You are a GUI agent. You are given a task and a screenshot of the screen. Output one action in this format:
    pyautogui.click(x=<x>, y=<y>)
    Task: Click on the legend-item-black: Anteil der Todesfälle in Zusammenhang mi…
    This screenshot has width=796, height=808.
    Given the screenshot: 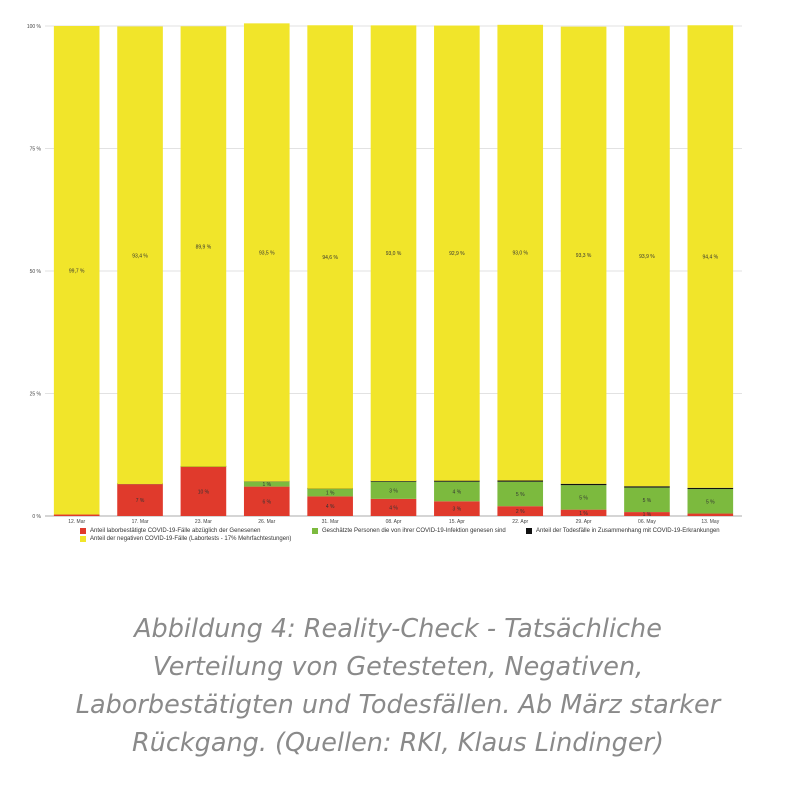 What is the action you would take?
    pyautogui.click(x=623, y=531)
    